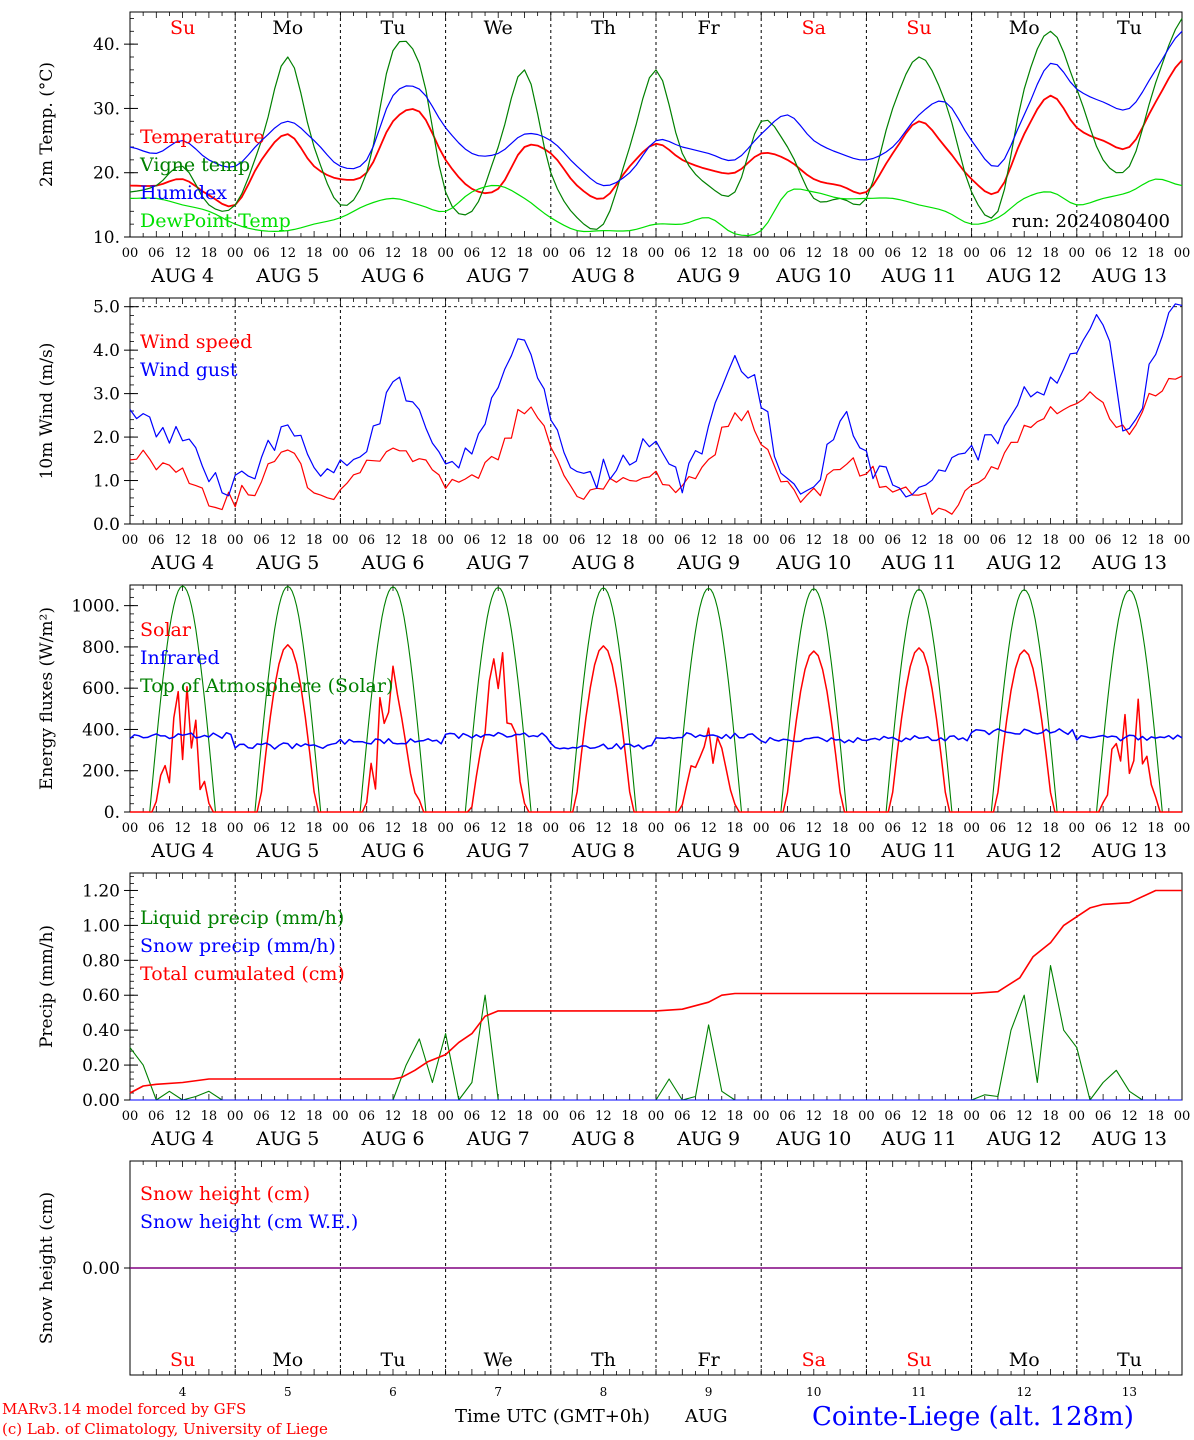 The height and width of the screenshot is (1440, 1194). I want to click on bottom-day-number: 9, so click(709, 1392).